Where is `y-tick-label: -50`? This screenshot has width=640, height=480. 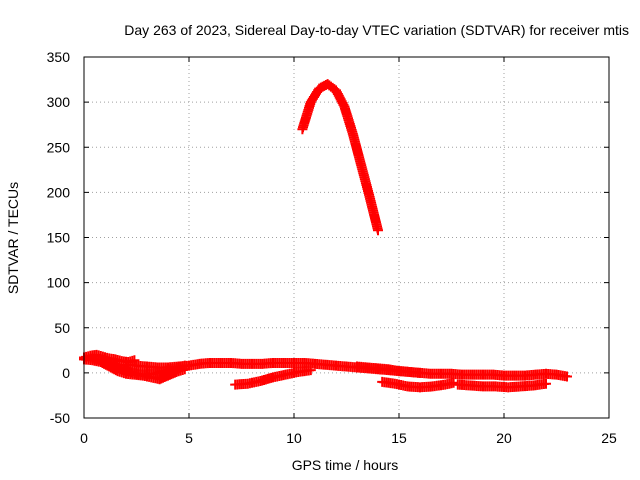
y-tick-label: -50 is located at coordinates (60, 418).